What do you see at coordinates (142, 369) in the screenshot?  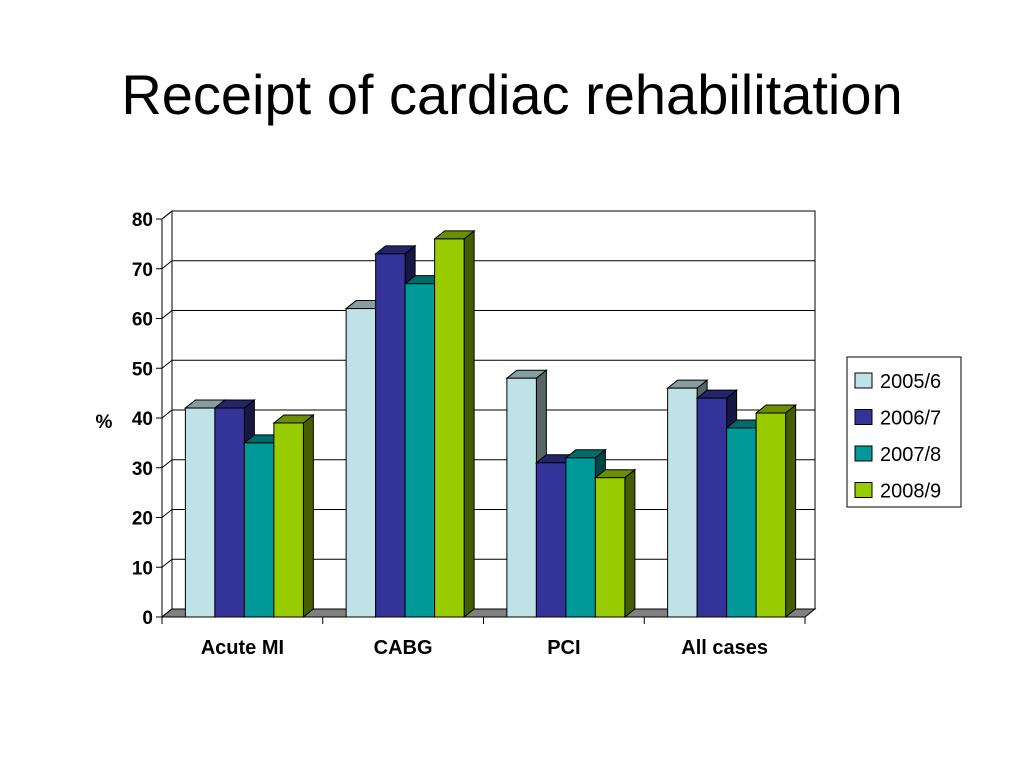 I see `y-tick-label: 50` at bounding box center [142, 369].